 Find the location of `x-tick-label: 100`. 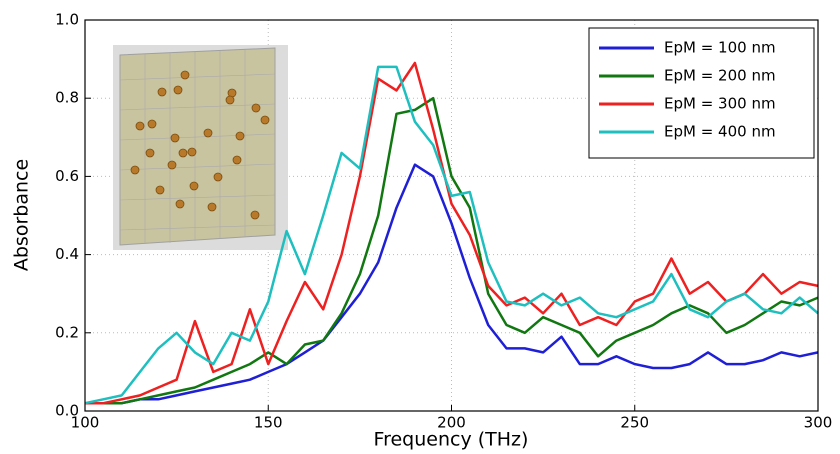

x-tick-label: 100 is located at coordinates (85, 423).